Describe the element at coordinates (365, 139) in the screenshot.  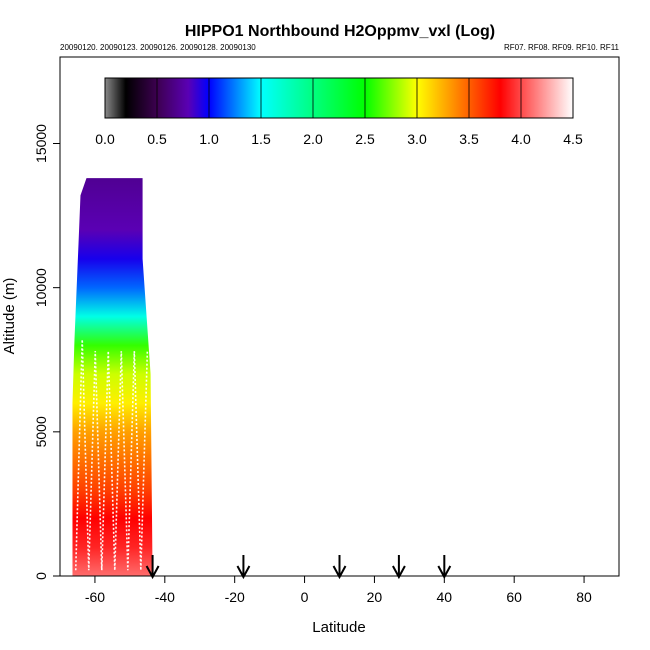
I see `colorbar-tick-label: 2.5` at that location.